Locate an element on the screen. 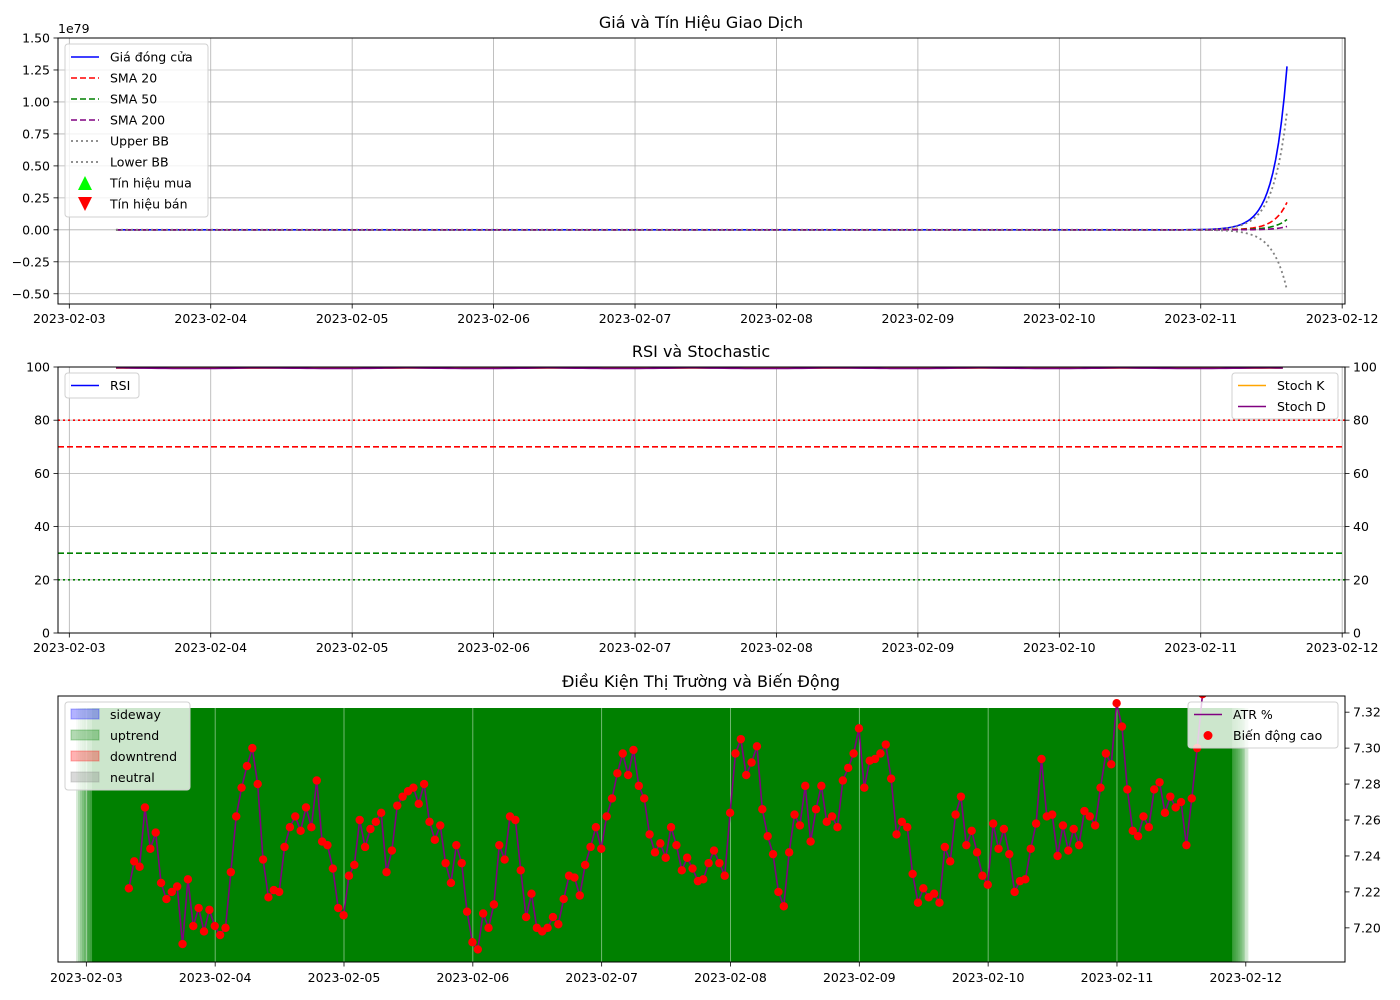  volatility-x-tick-label: 2023-02-10 is located at coordinates (988, 977).